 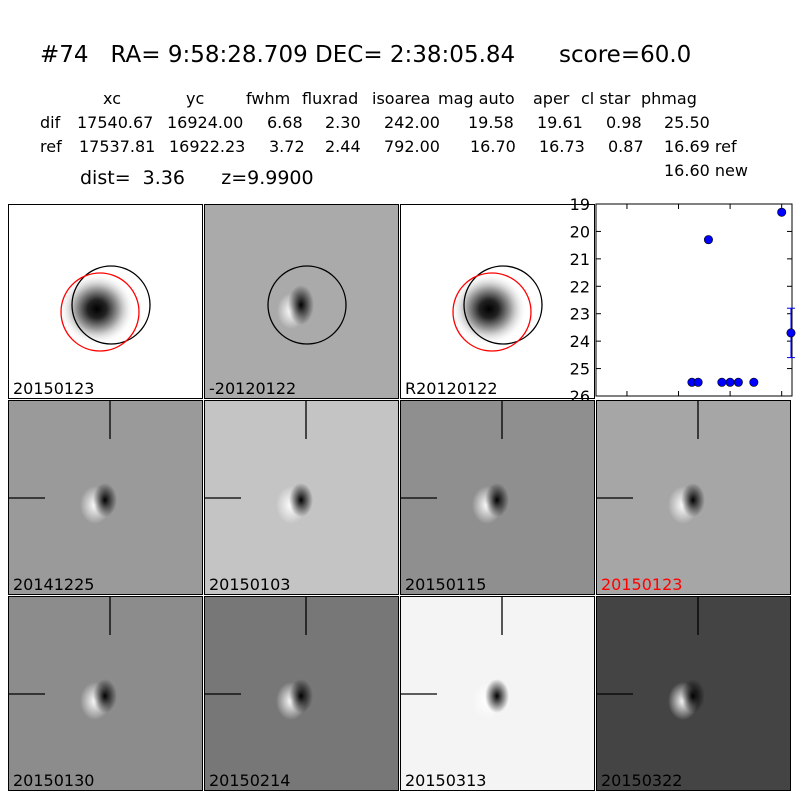 What do you see at coordinates (250, 584) in the screenshot?
I see `difference-stamp-label: 20150103` at bounding box center [250, 584].